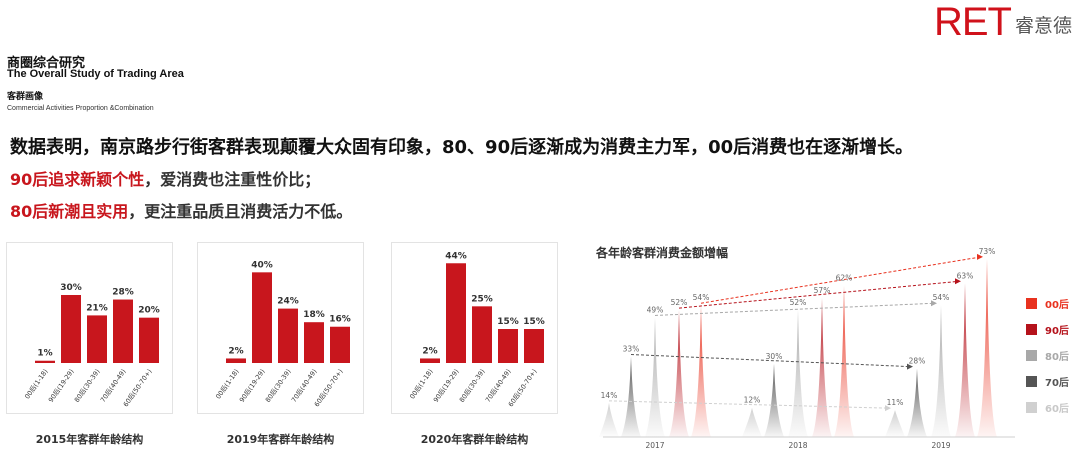 The height and width of the screenshot is (470, 1080). I want to click on bar-value-label: 21%, so click(97, 308).